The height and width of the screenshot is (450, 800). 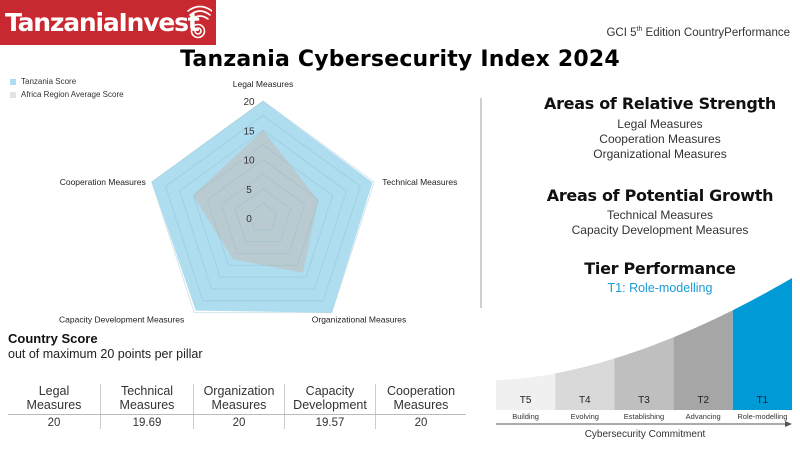 I want to click on tier-block-t1, so click(x=762, y=344).